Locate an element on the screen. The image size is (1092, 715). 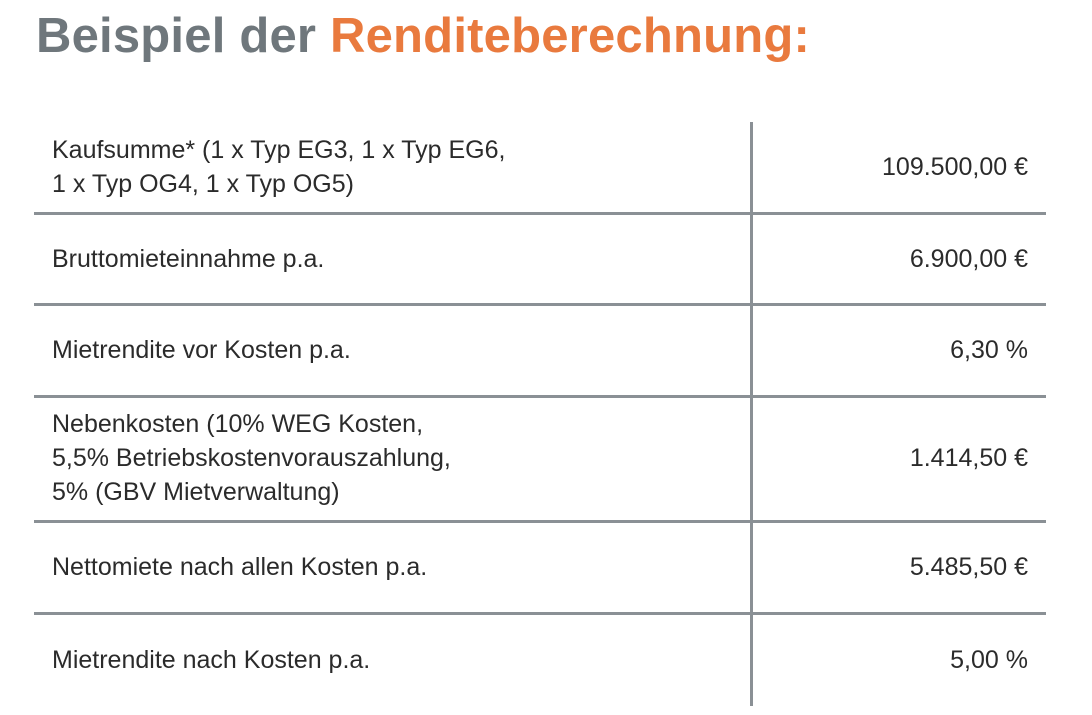
title-part-2: Renditeberechnung: is located at coordinates (570, 36).